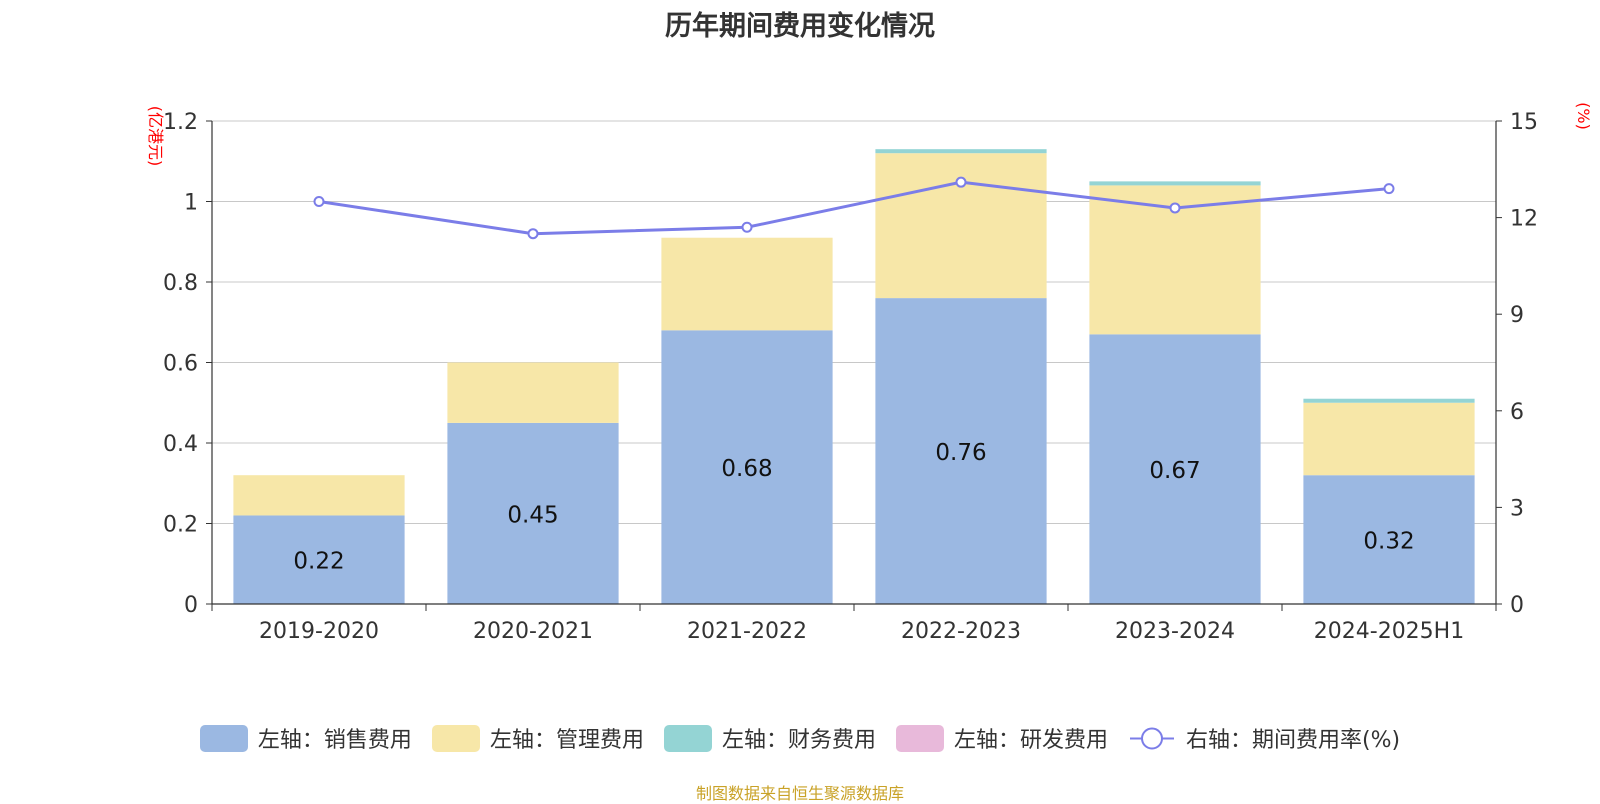  What do you see at coordinates (1583, 116) in the screenshot?
I see `right-axis-unit: (%)` at bounding box center [1583, 116].